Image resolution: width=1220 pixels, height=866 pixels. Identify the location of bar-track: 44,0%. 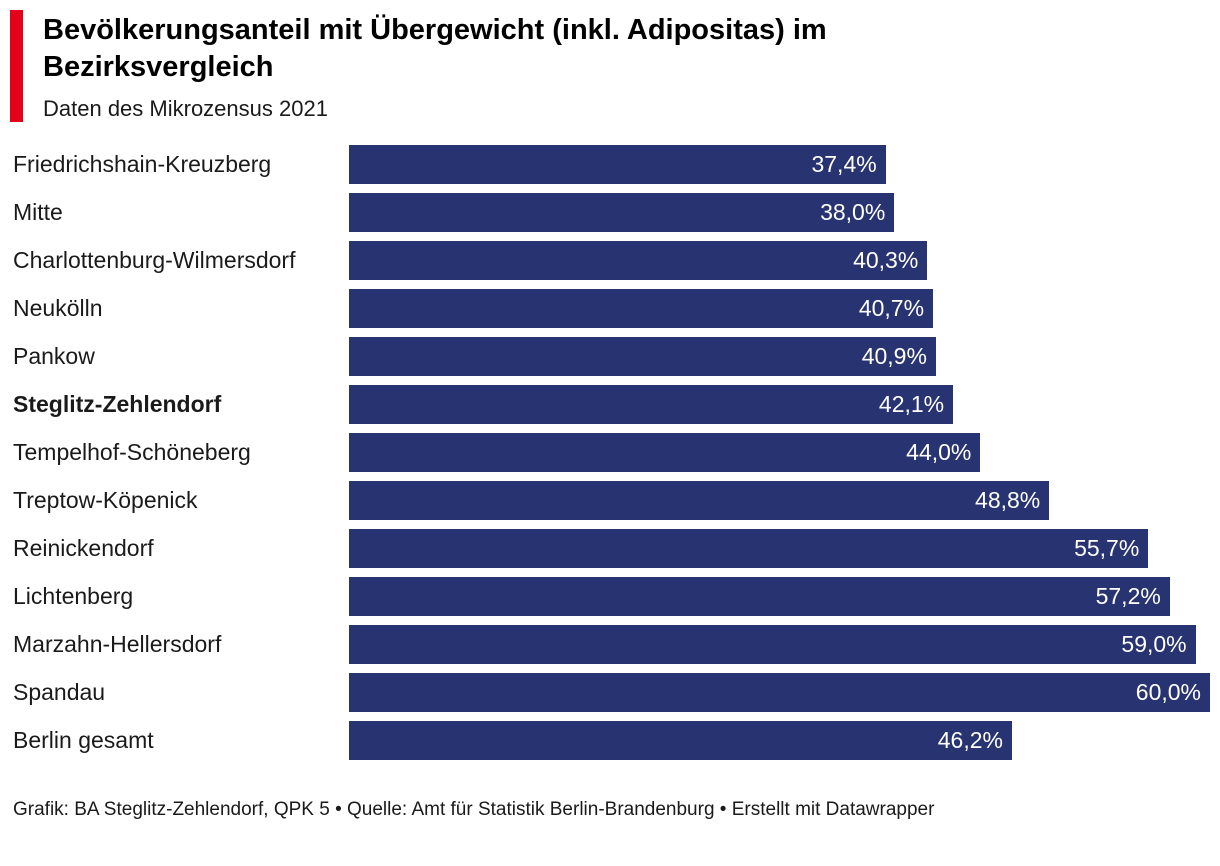
(779, 452).